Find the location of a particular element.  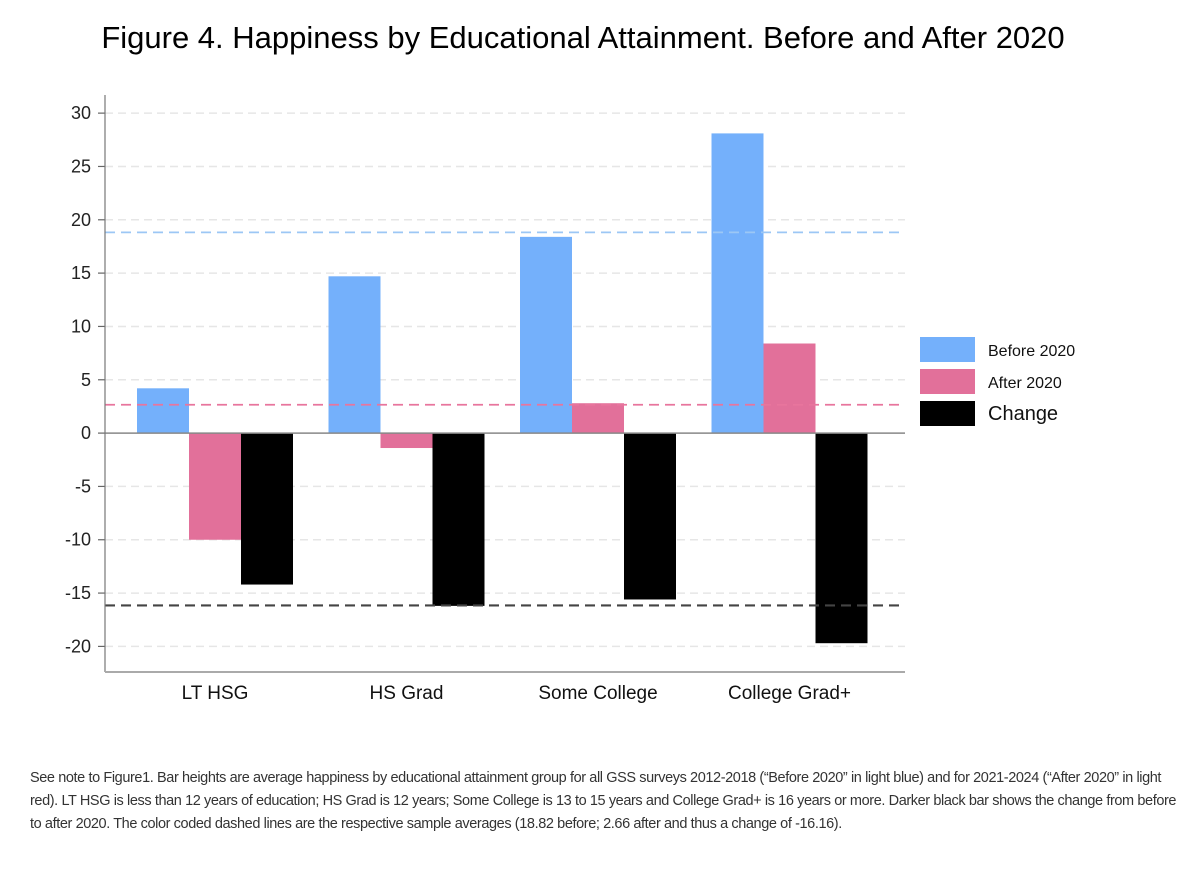

y-tick-label: -5 is located at coordinates (83, 486).